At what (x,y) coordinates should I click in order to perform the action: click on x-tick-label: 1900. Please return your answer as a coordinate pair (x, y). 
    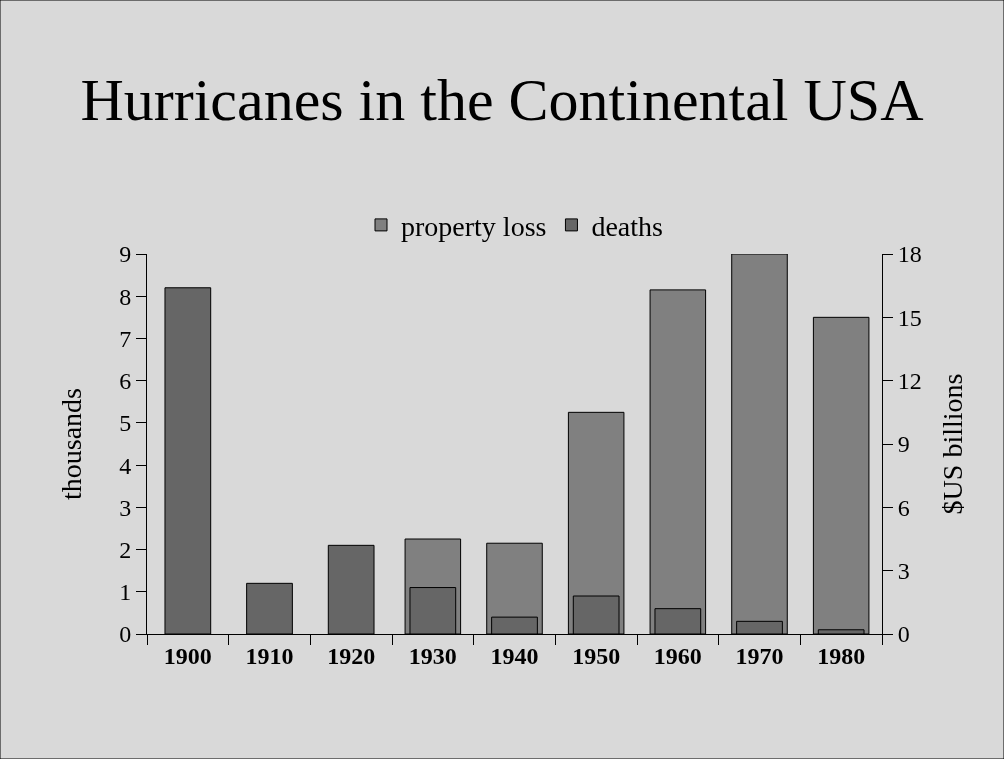
    Looking at the image, I should click on (187, 655).